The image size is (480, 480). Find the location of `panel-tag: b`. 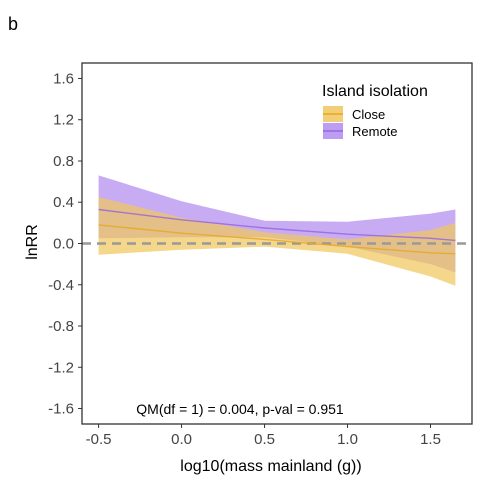

panel-tag: b is located at coordinates (13, 24).